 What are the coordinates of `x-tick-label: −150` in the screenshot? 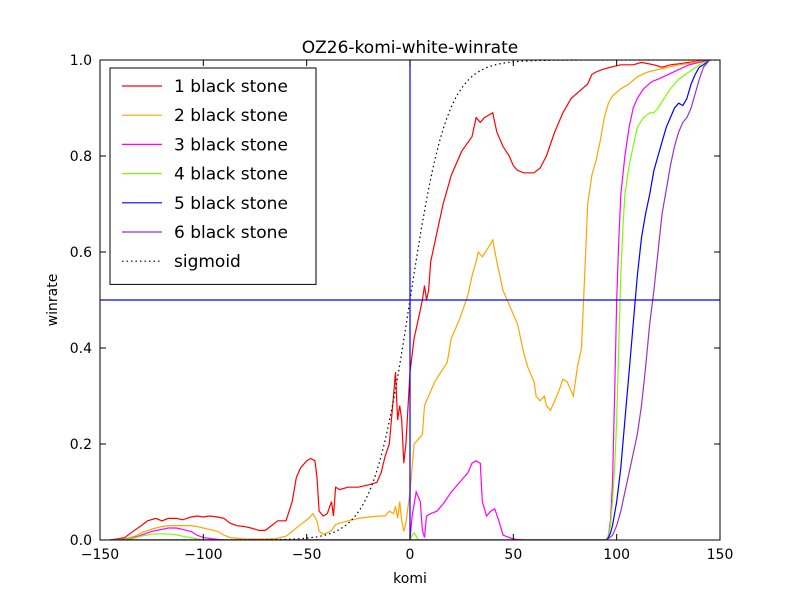 It's located at (100, 555).